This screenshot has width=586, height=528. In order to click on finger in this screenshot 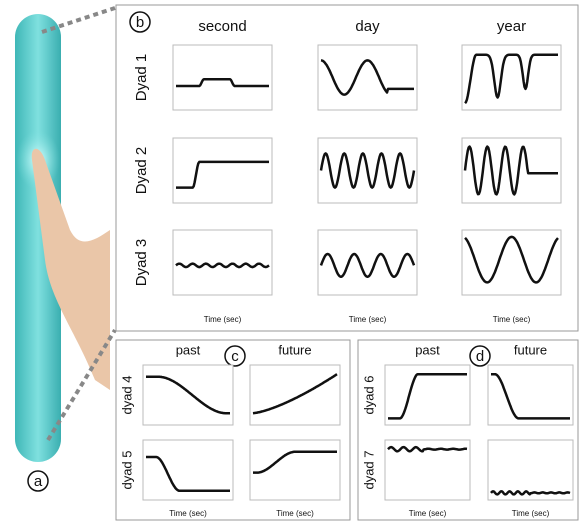, I will do `click(70, 269)`.